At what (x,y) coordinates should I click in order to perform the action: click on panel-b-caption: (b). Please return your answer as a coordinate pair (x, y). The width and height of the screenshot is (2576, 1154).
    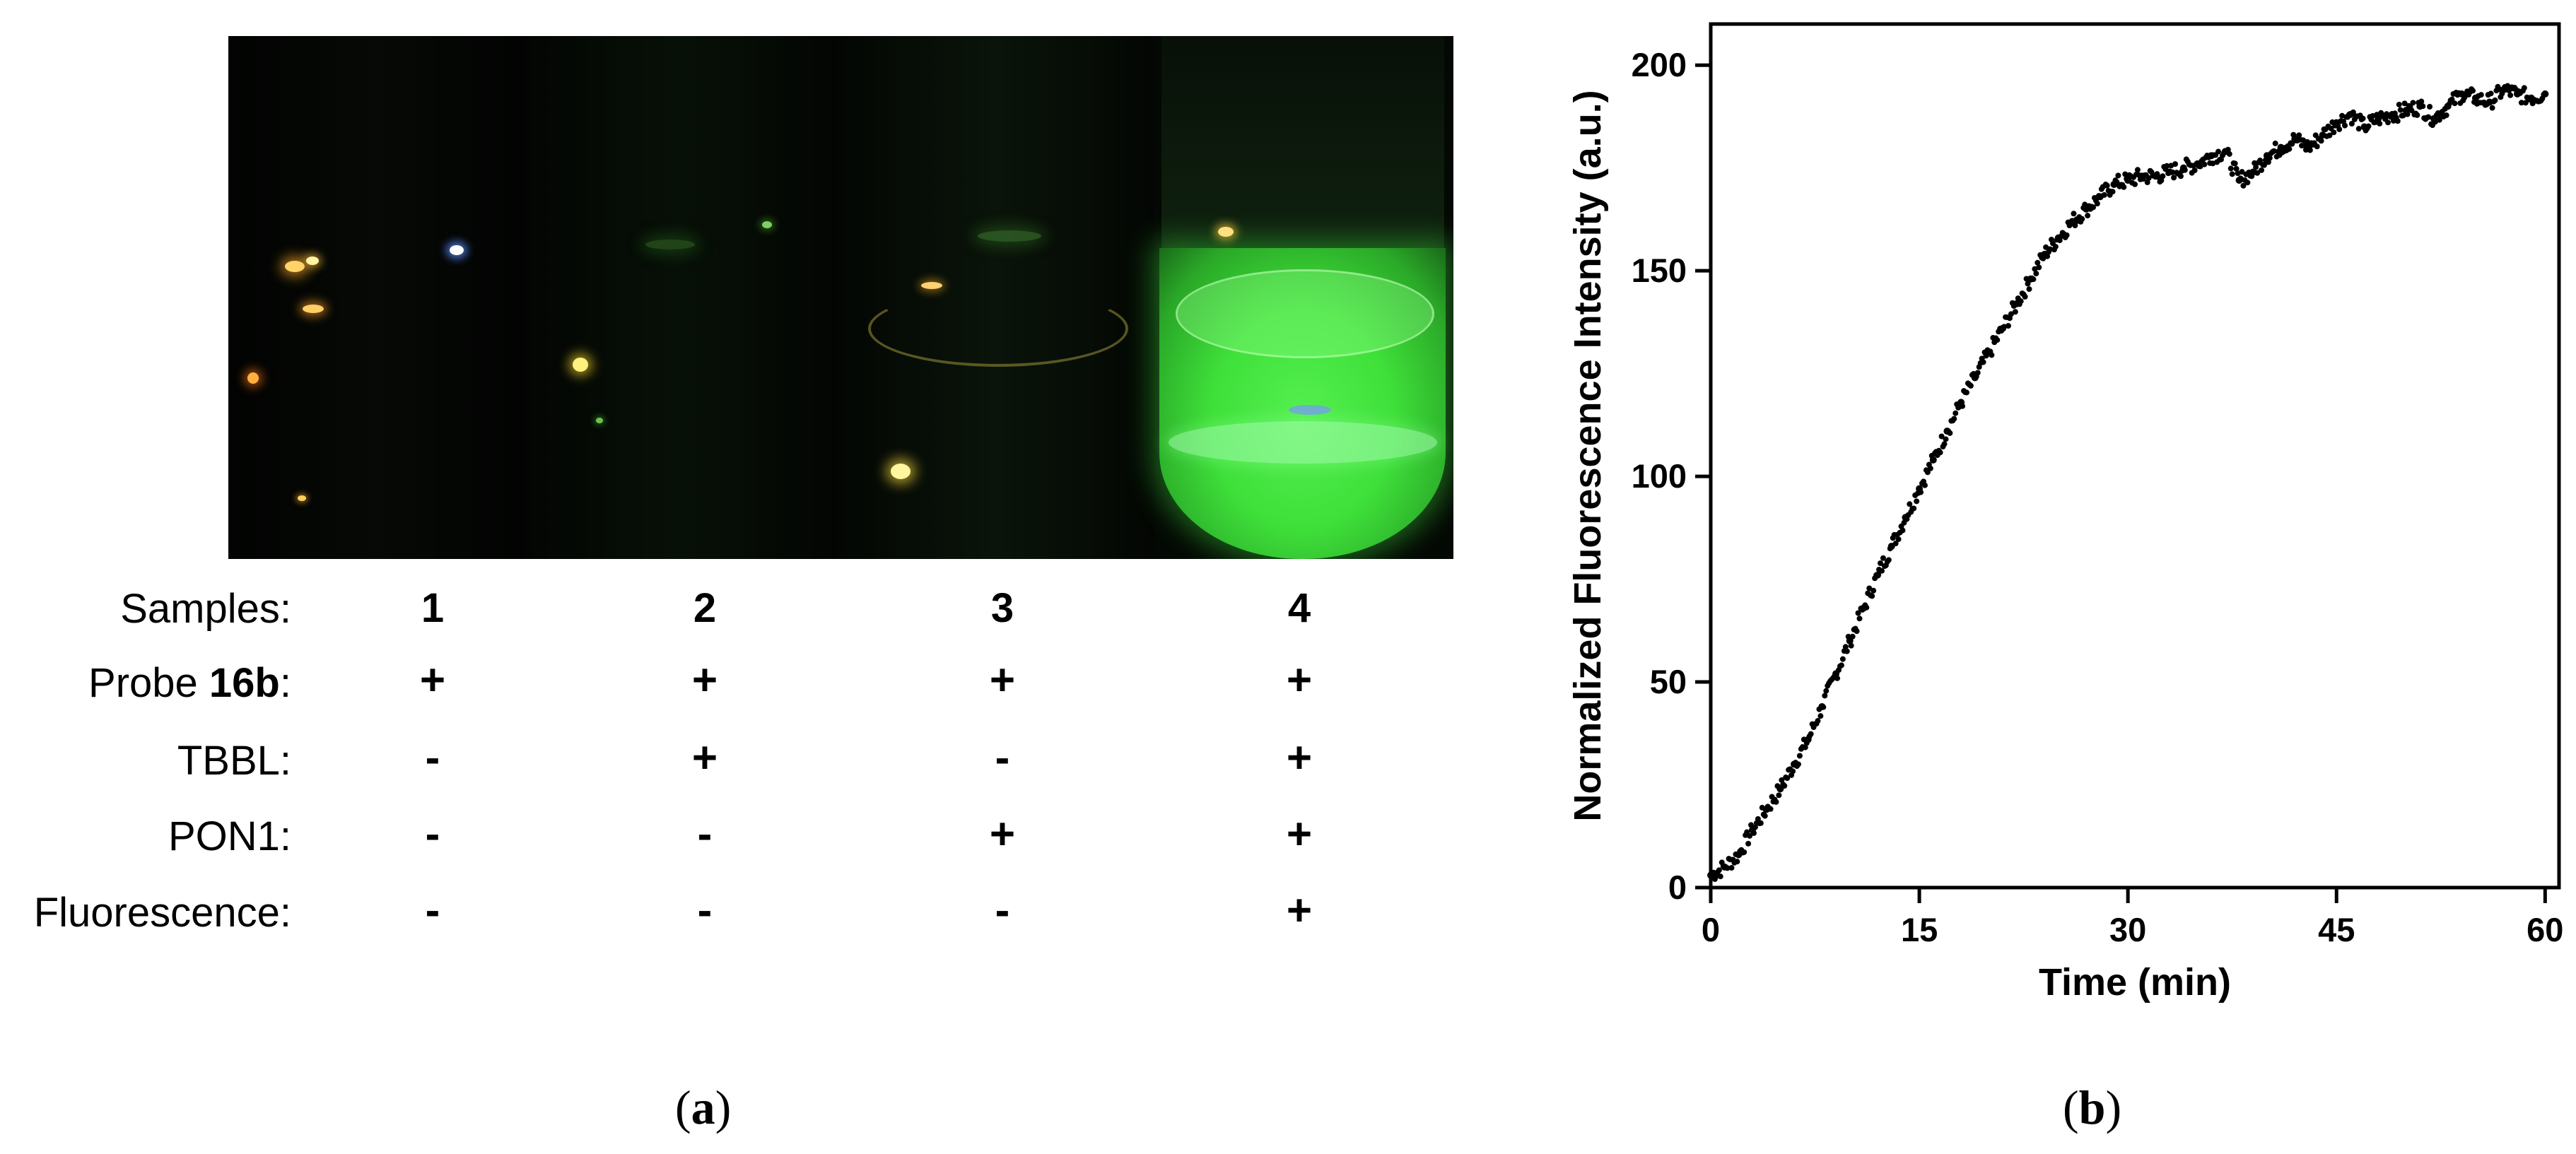
    Looking at the image, I should click on (2092, 1107).